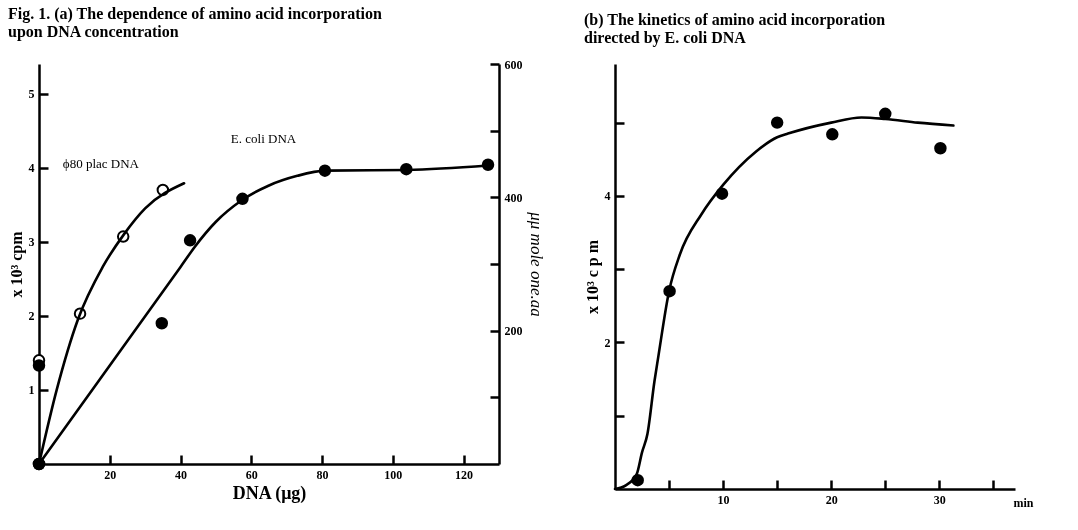 The height and width of the screenshot is (530, 1078). Describe the element at coordinates (101, 163) in the screenshot. I see `series-label: ϕ80 plac DNA` at that location.